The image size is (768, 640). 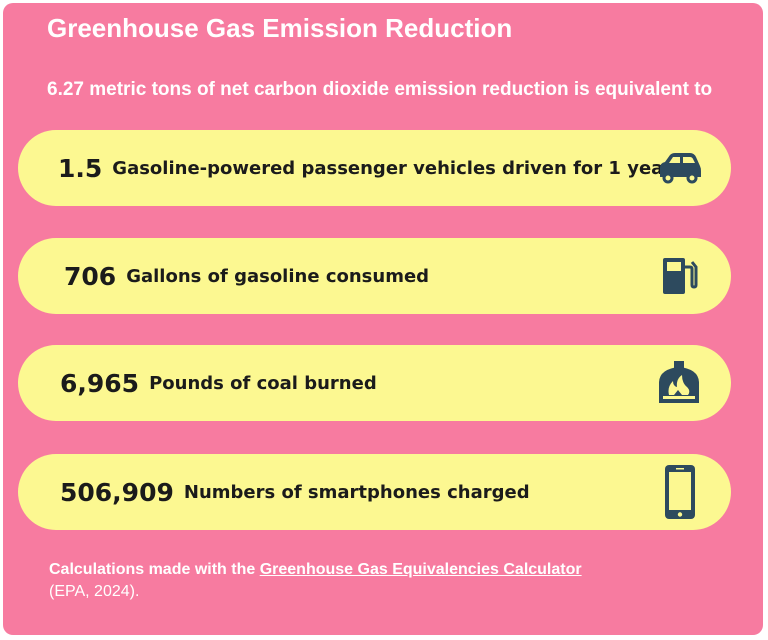 I want to click on equivalency-card-coal: 6,965 Pounds of coal burned, so click(x=374, y=383).